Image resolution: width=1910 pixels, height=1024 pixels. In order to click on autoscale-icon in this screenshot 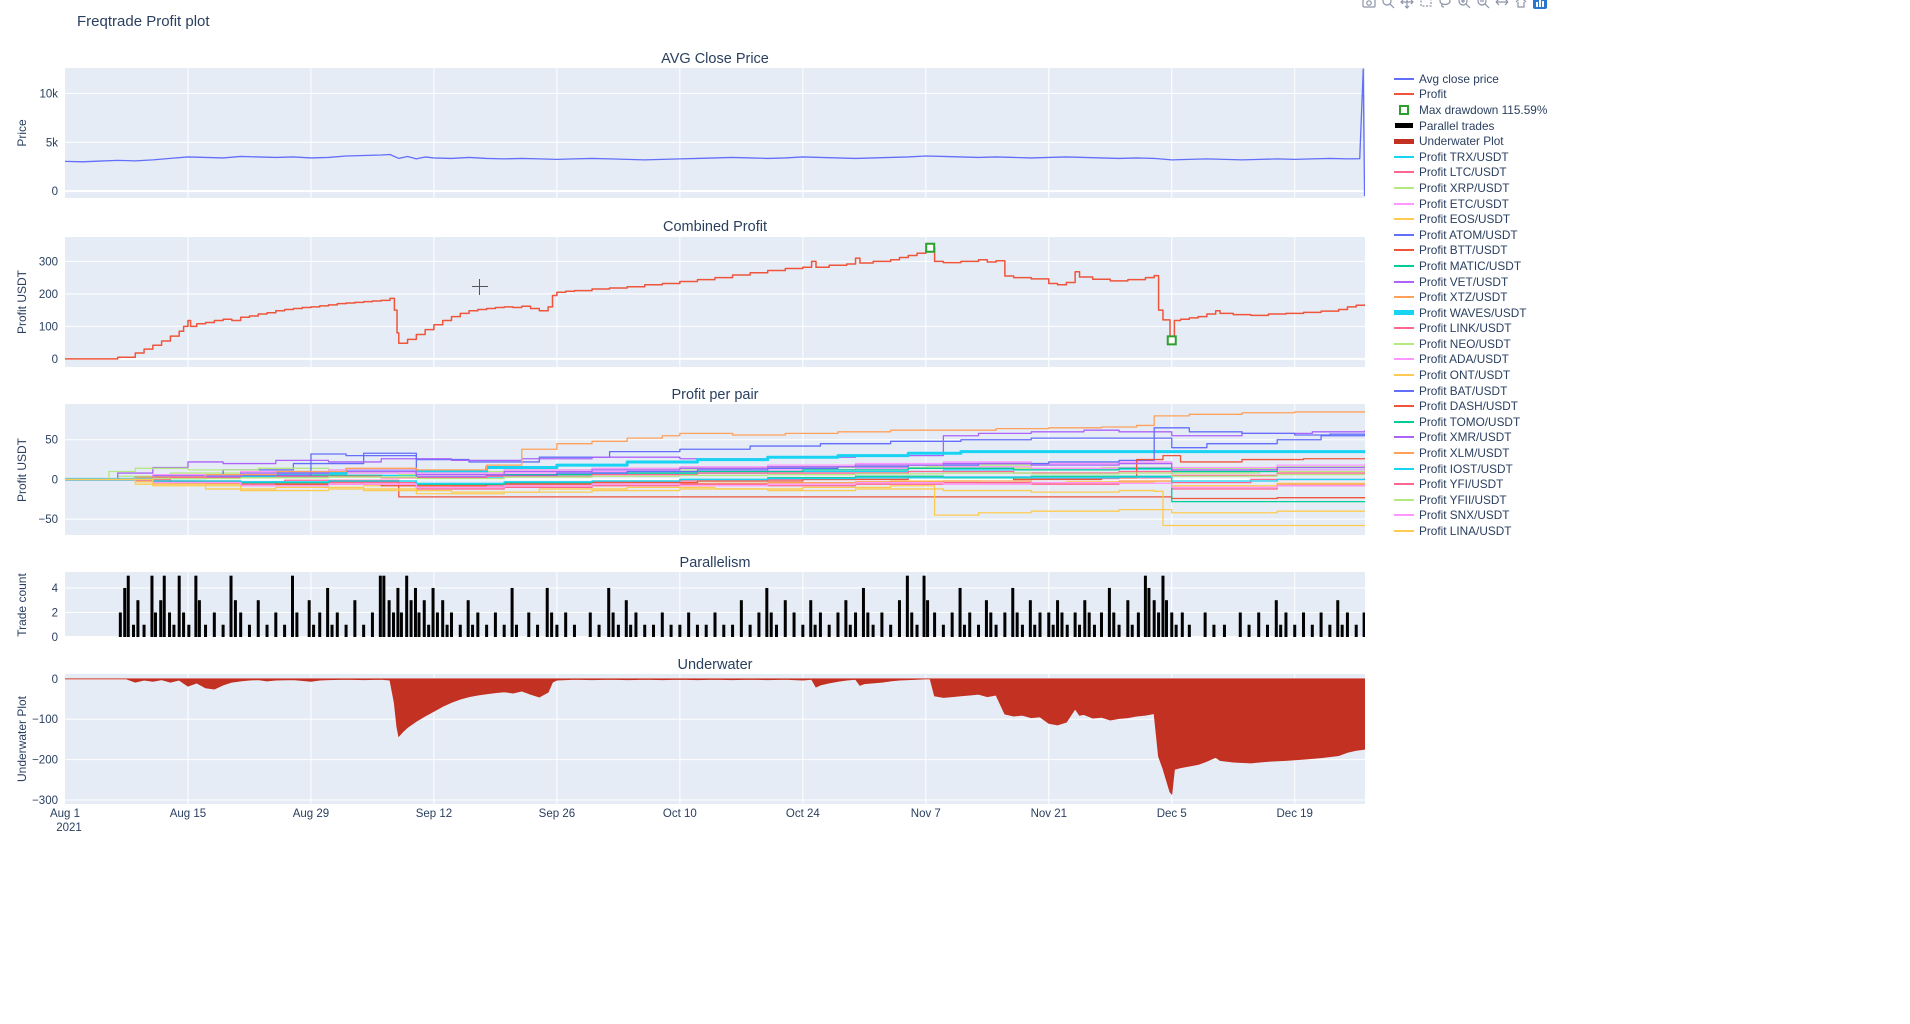, I will do `click(1502, 5)`.